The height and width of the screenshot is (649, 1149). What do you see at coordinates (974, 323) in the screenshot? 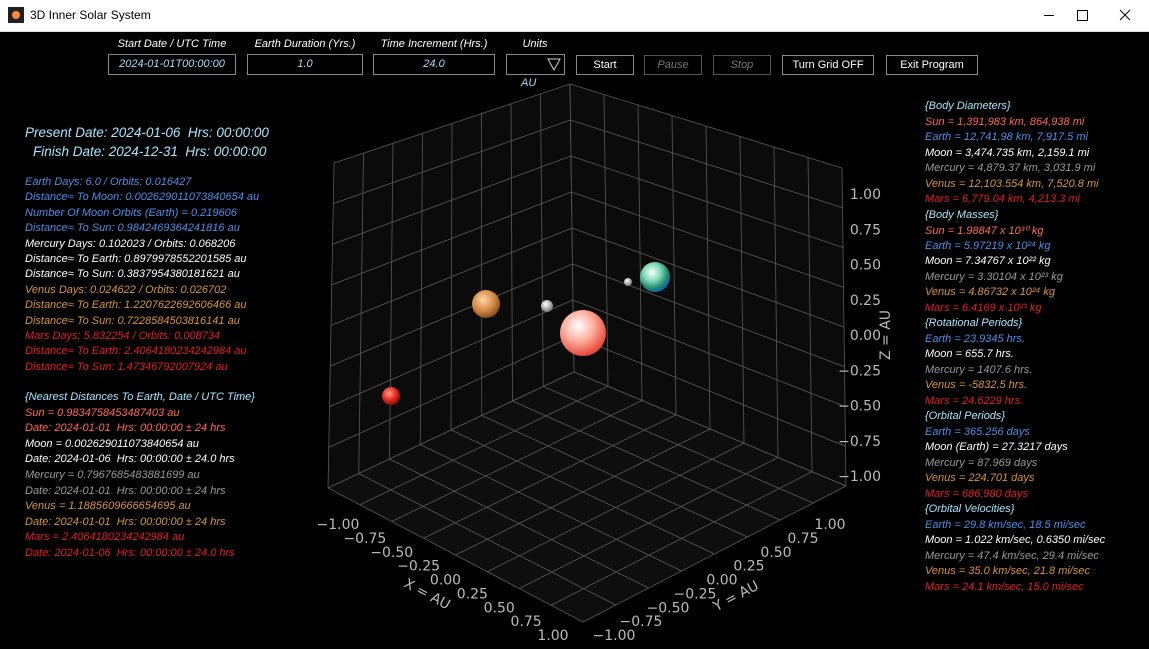
I see `info-line: {Rotational Periods}` at bounding box center [974, 323].